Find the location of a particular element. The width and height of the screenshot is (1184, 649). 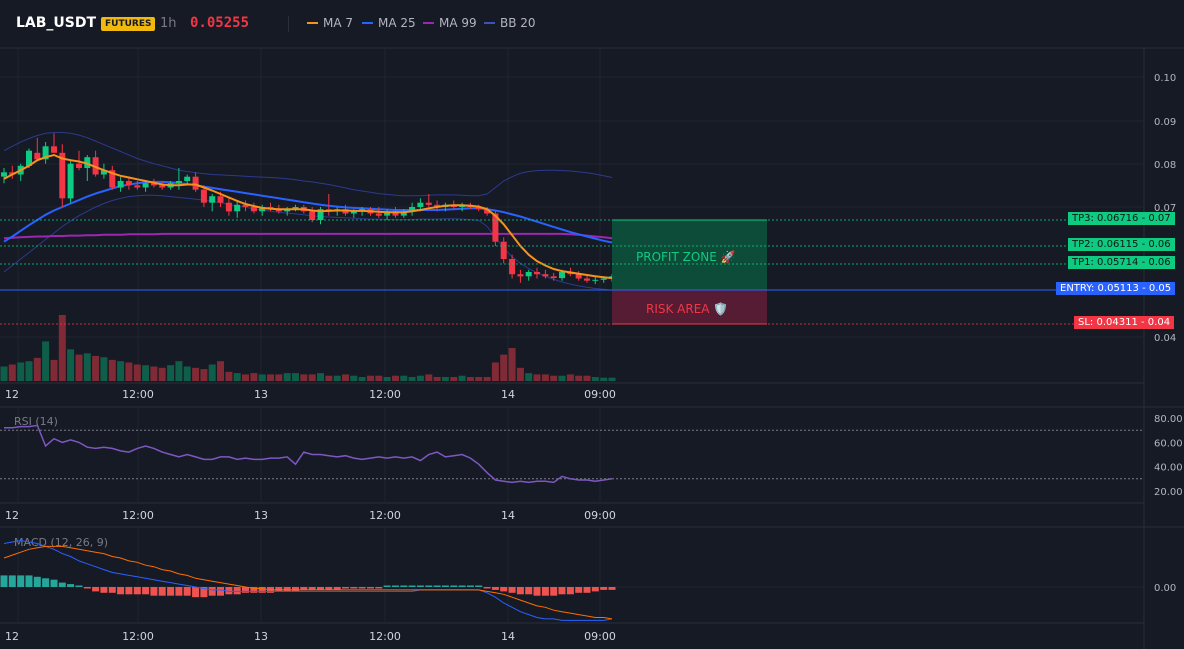

macd-time-tick-label: 12:00 is located at coordinates (138, 636).